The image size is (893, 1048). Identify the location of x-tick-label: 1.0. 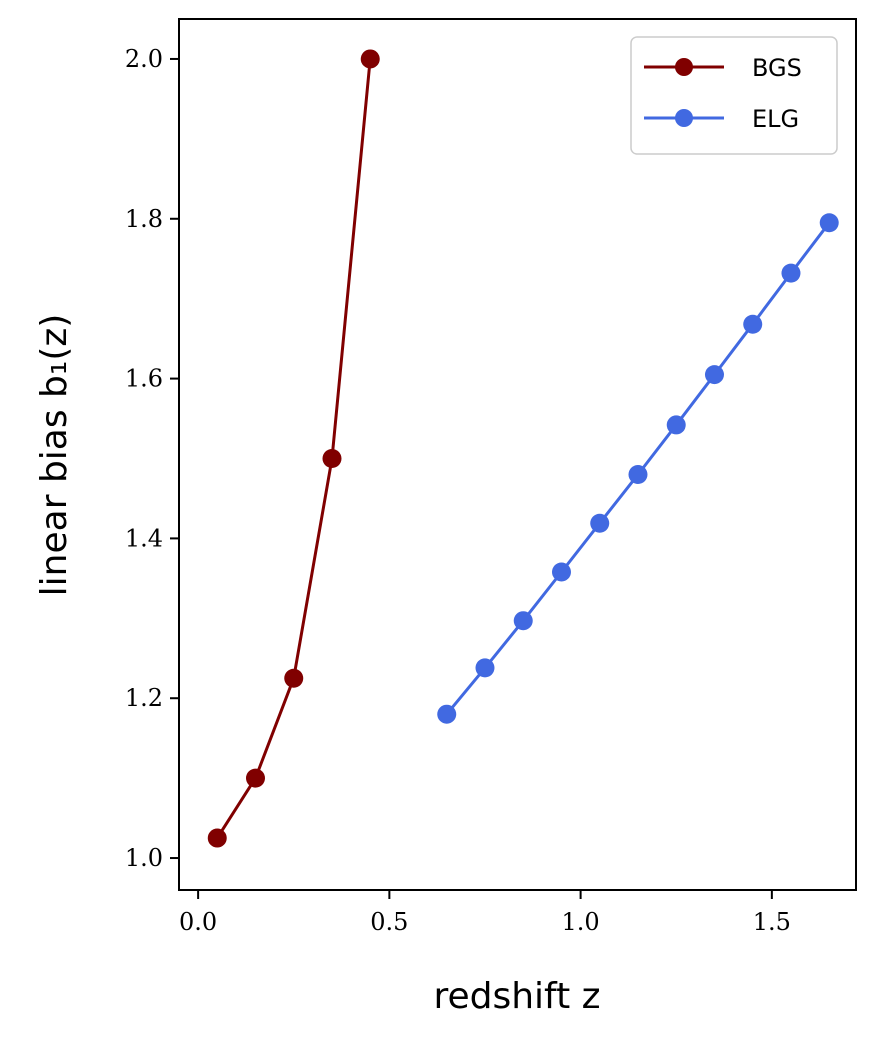
(581, 922).